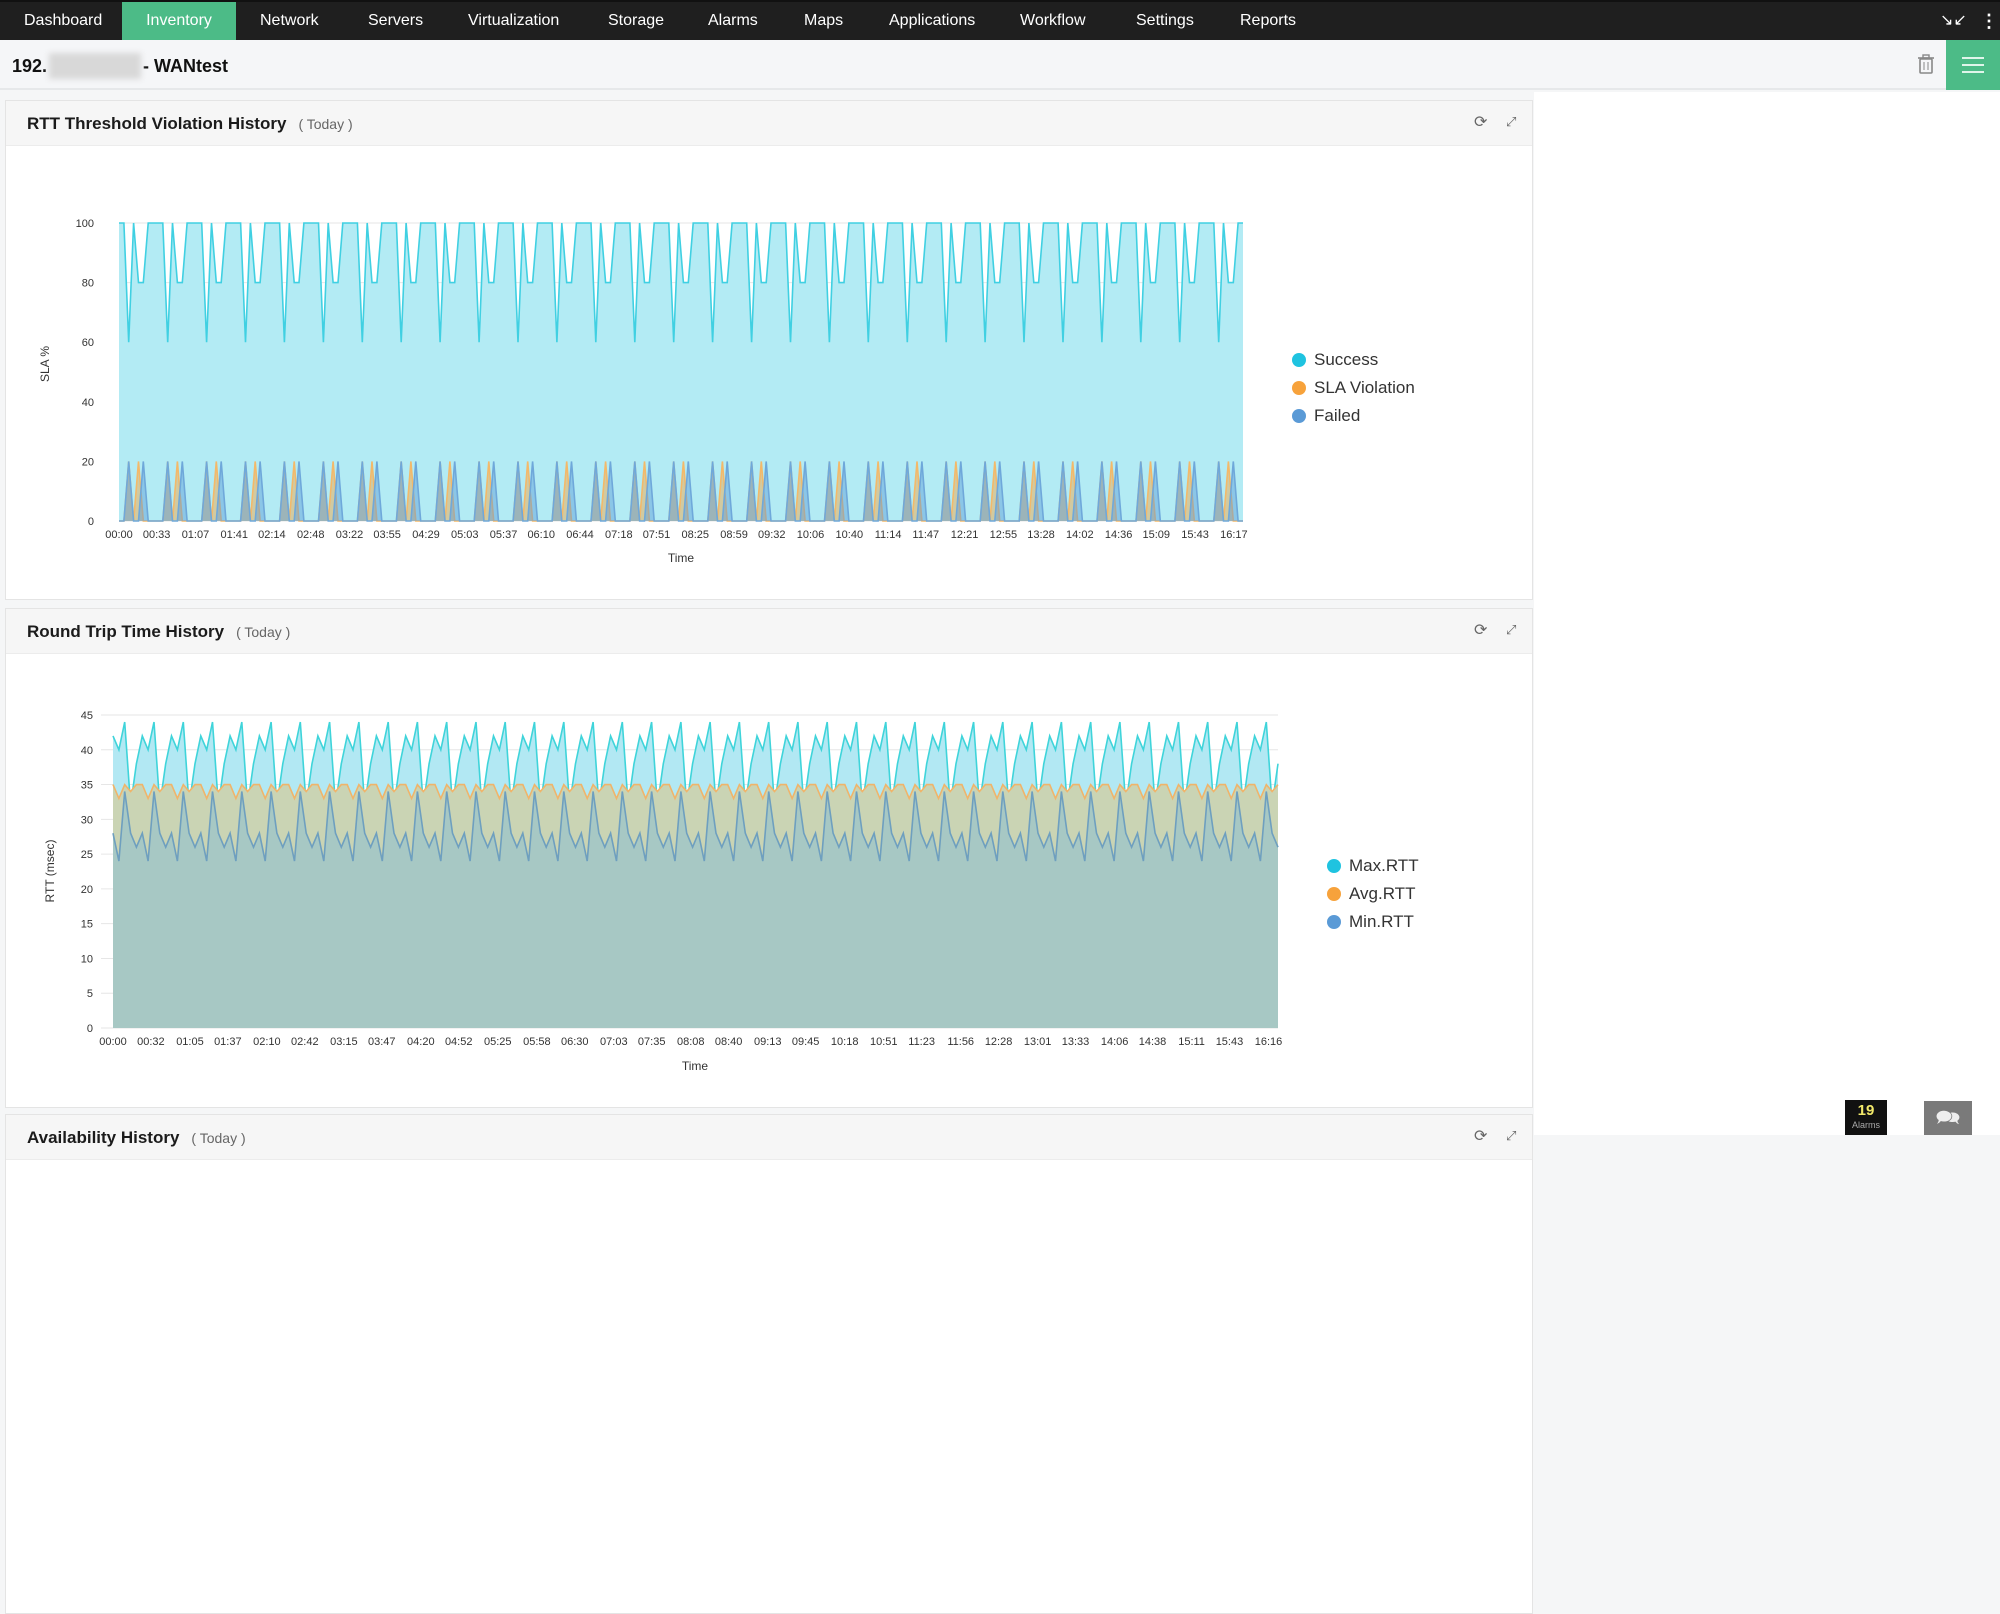  What do you see at coordinates (311, 535) in the screenshot?
I see `x-tick-label: 02:48` at bounding box center [311, 535].